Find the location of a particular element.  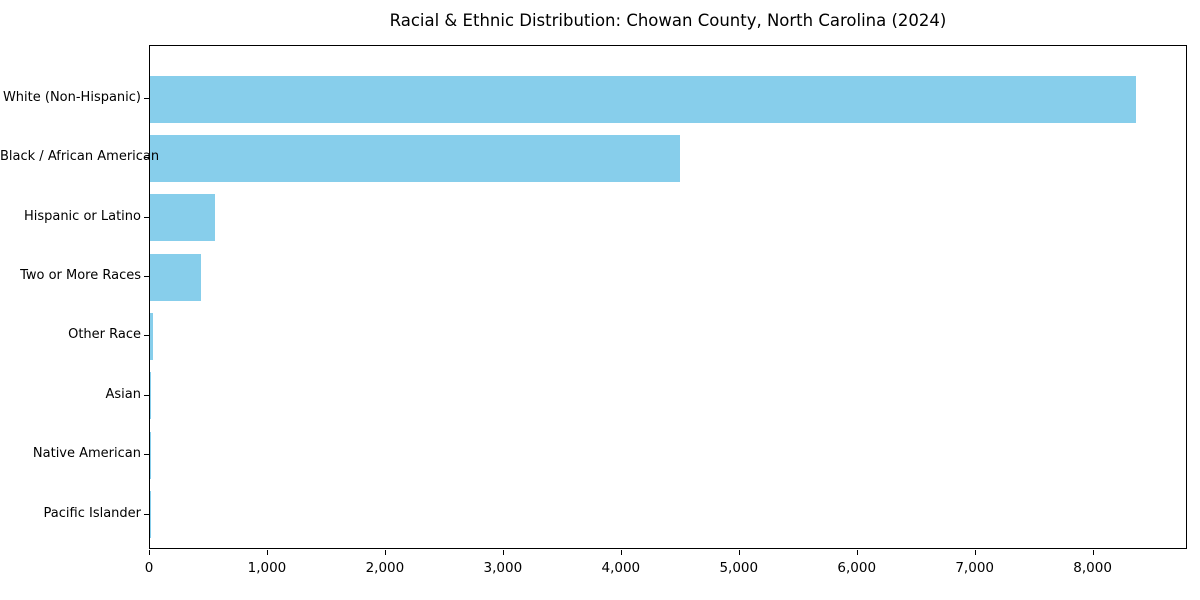

y-tick-label: Hispanic or Latino is located at coordinates (82, 216).